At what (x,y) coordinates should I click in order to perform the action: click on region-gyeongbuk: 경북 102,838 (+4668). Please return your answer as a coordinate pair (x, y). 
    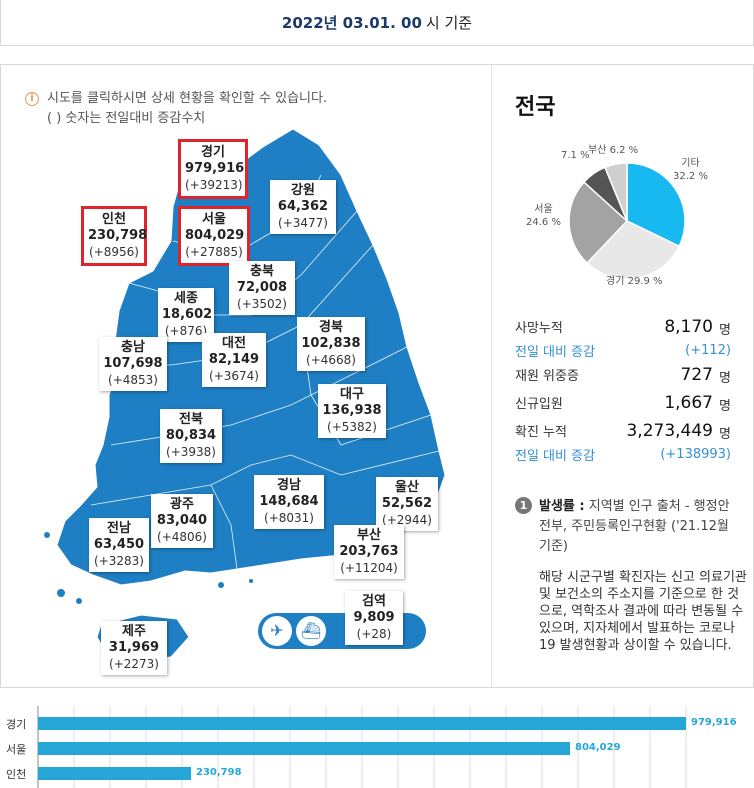
    Looking at the image, I should click on (331, 344).